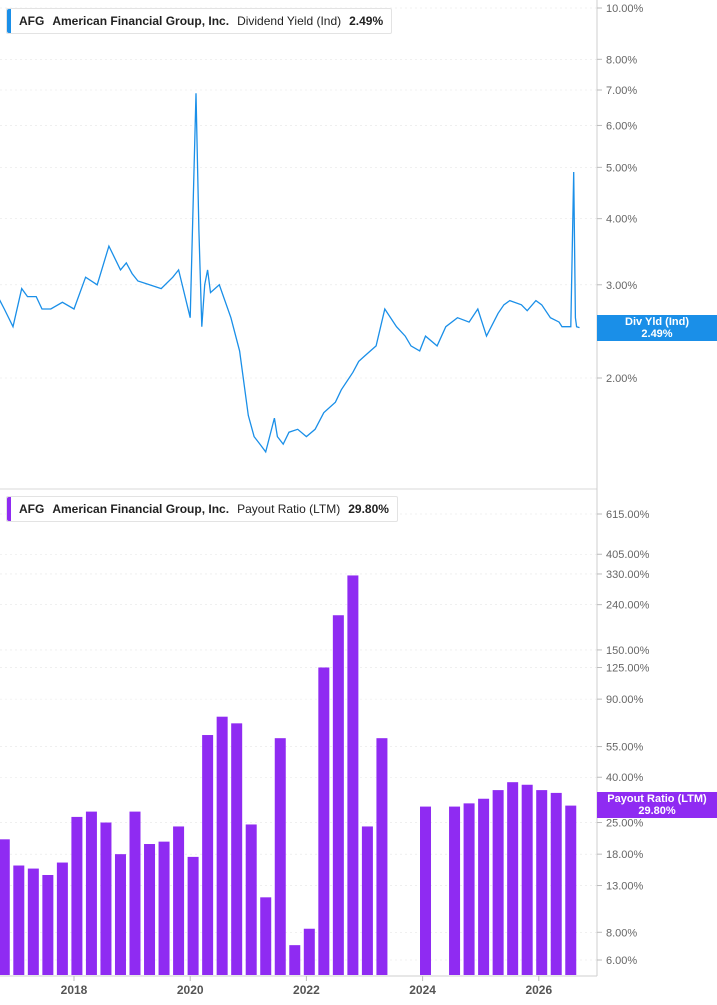  I want to click on yield-tick-label: 2.00%, so click(621, 379).